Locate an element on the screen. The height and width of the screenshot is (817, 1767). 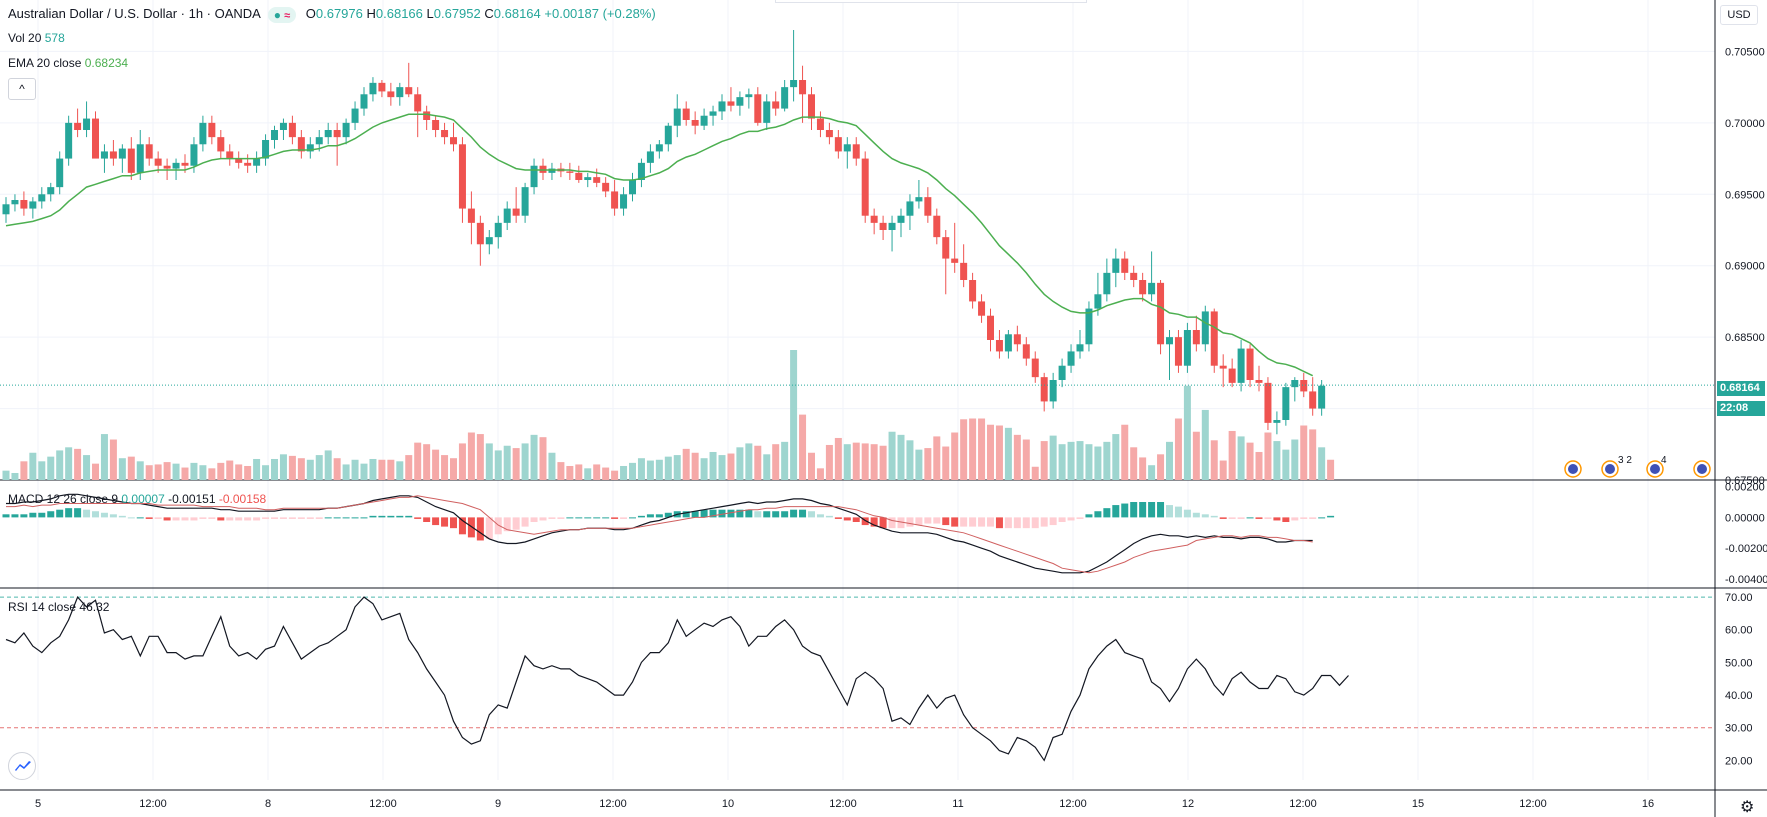
volume-label: Vol 20 is located at coordinates (25, 38).